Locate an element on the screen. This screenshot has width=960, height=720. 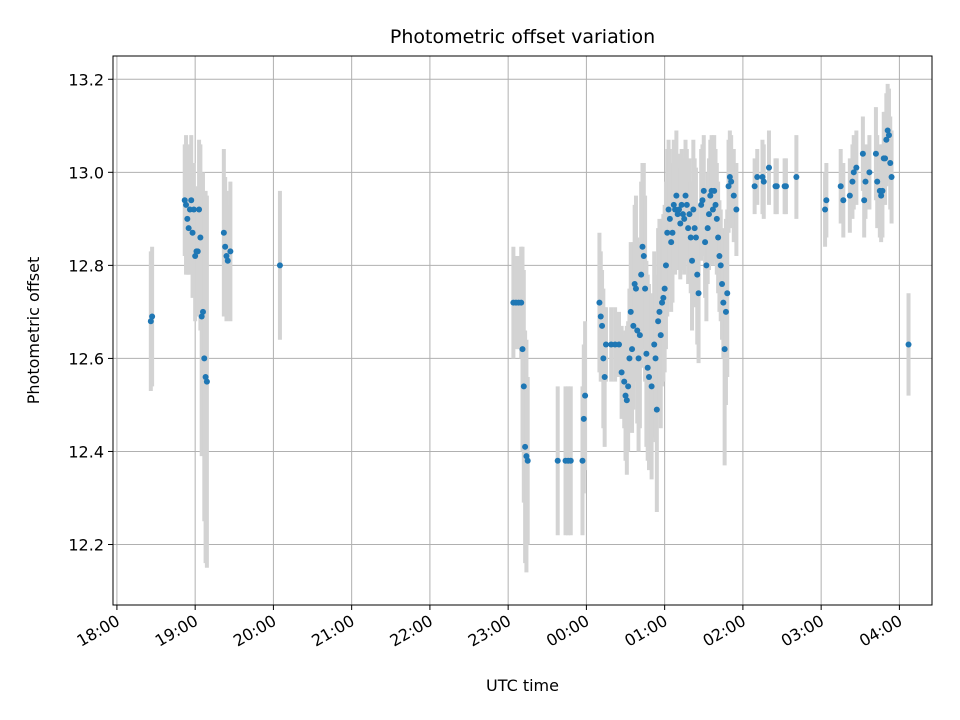
x-tick-label: 01:00 is located at coordinates (645, 631).